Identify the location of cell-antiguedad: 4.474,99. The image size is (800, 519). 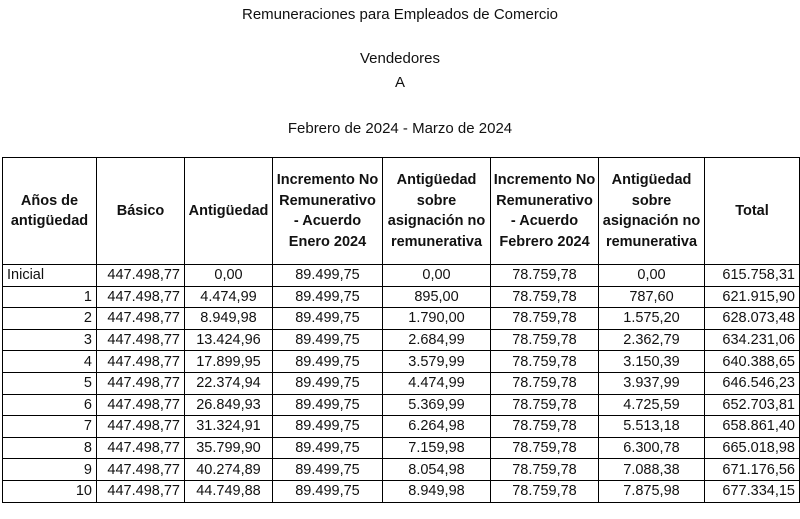
(228, 297).